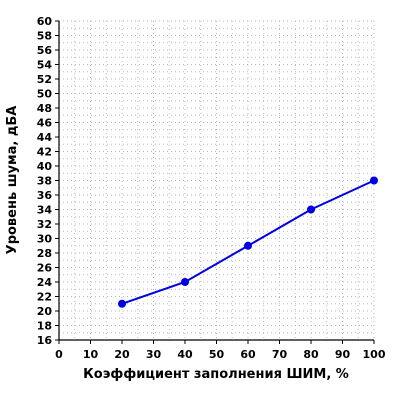 The image size is (400, 400). I want to click on y-tick-label: 58, so click(44, 36).